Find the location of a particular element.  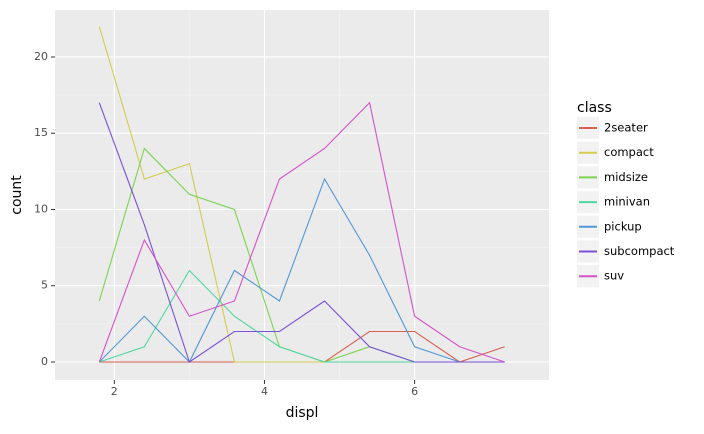

y-tick-label: 15 is located at coordinates (41, 132).